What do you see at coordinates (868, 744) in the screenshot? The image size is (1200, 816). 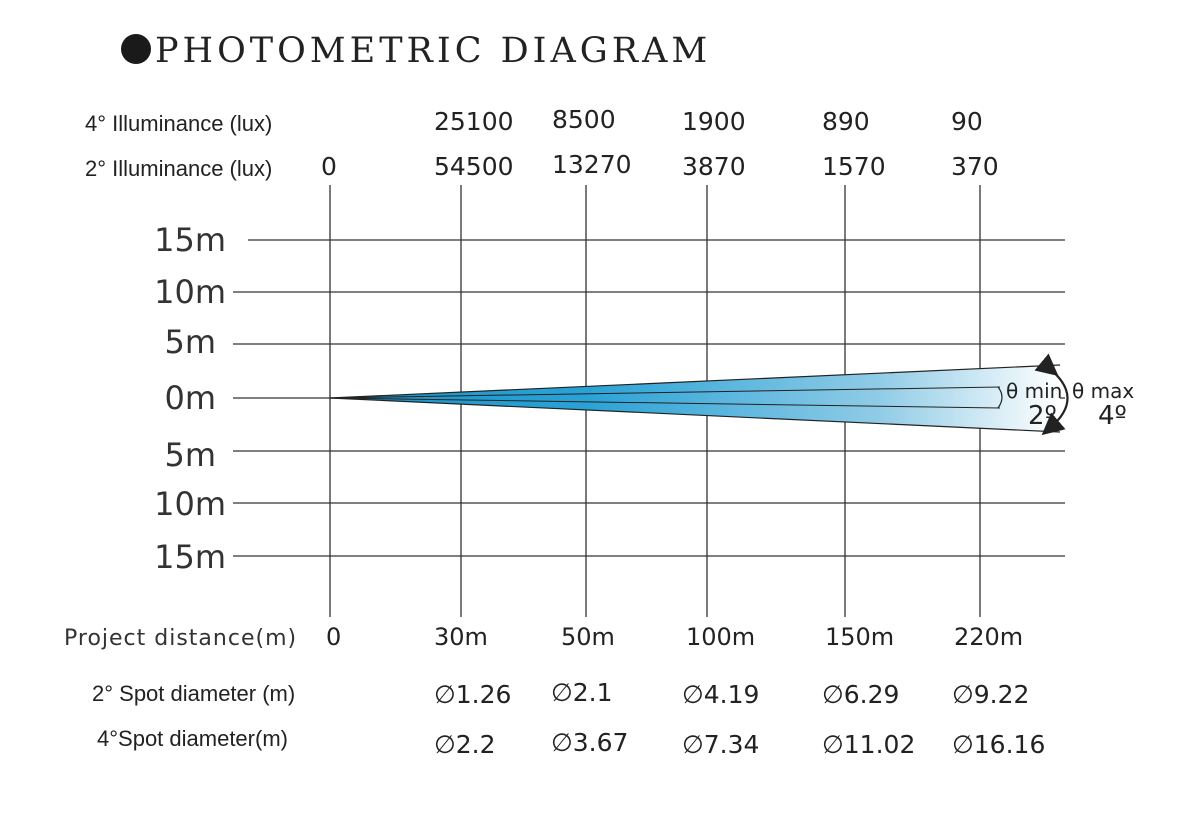 I see `spot-4-150m: ∅11.02` at bounding box center [868, 744].